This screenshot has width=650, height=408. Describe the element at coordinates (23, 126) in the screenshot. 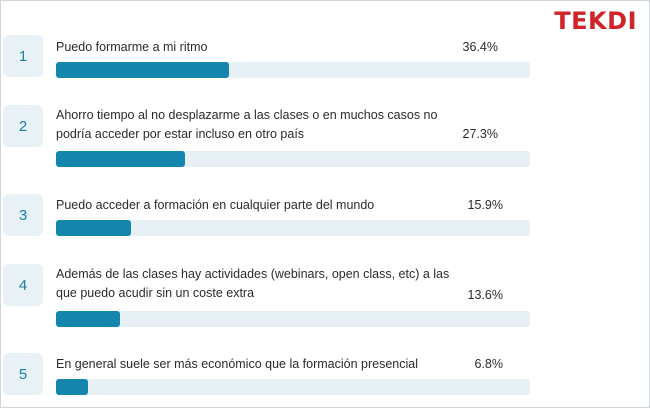

I see `rank-number: 2` at that location.